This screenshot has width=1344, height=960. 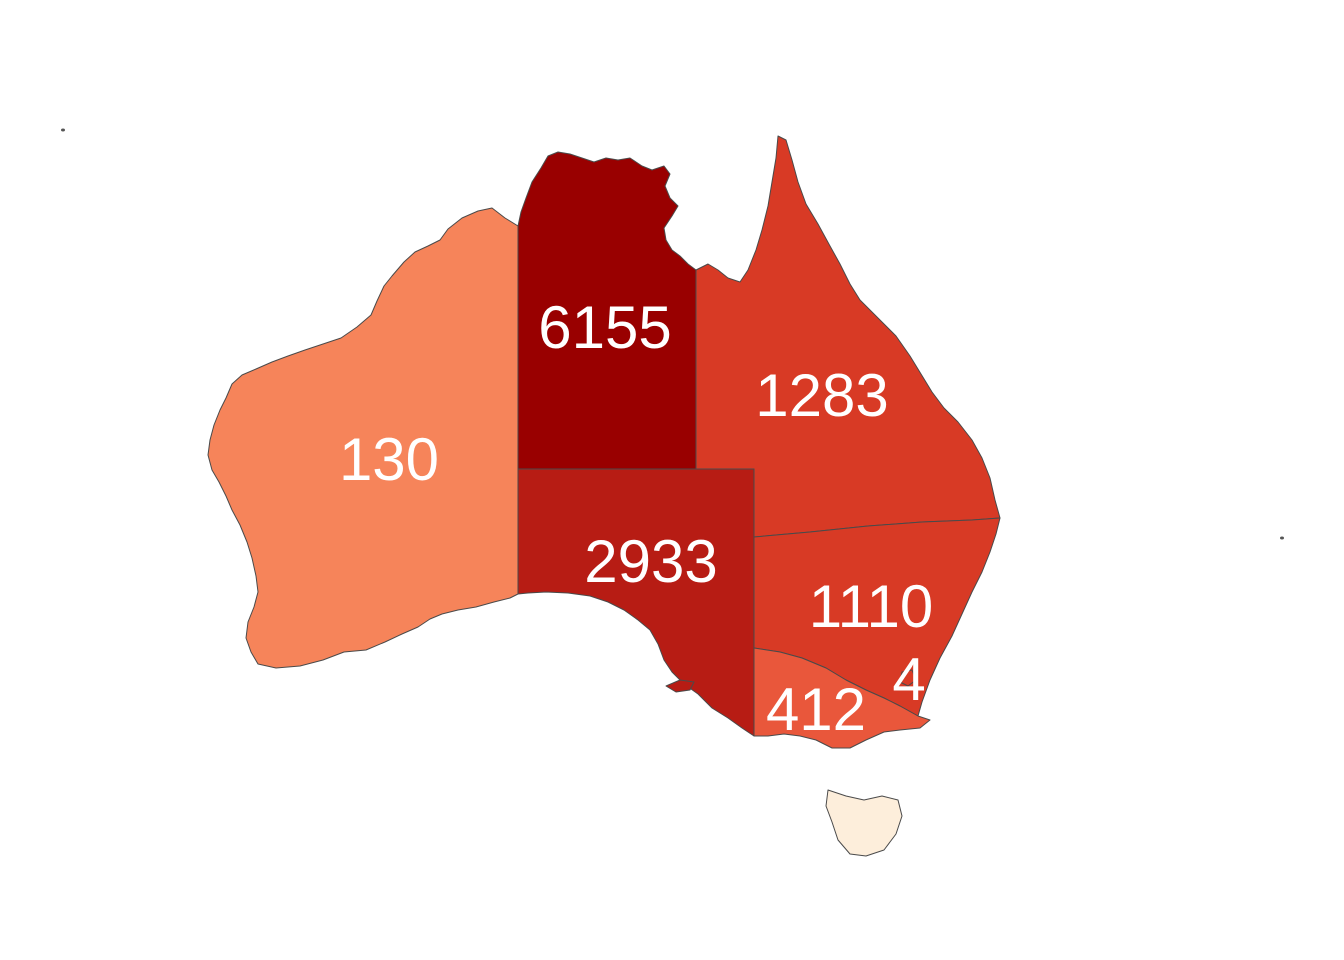 I want to click on label-wa: 130, so click(x=389, y=459).